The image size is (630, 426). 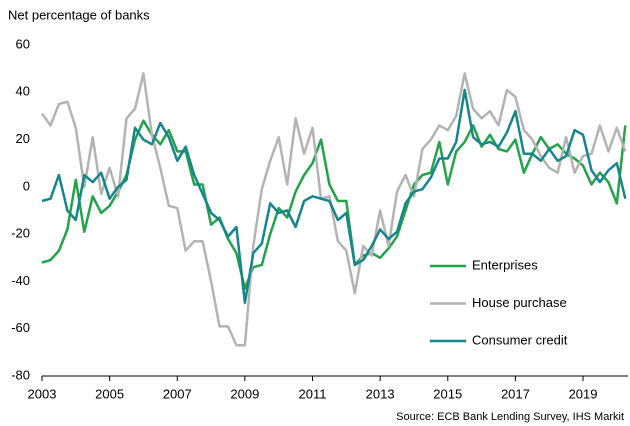 What do you see at coordinates (519, 302) in the screenshot?
I see `legend-label: House purchase` at bounding box center [519, 302].